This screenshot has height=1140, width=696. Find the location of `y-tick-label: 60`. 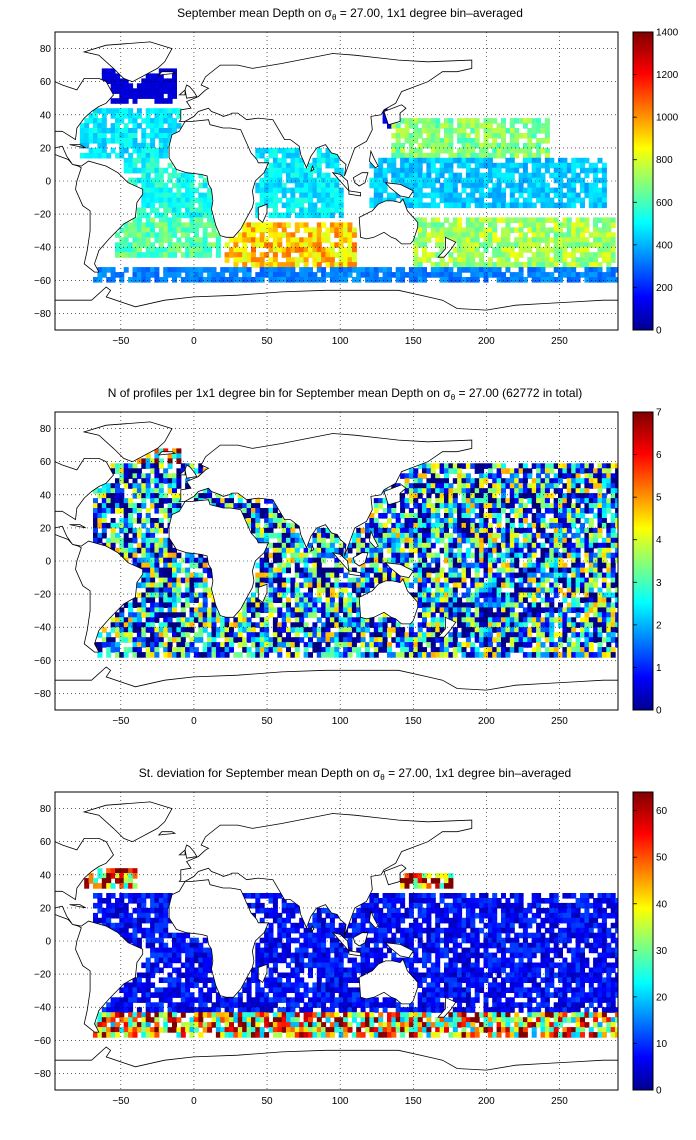

y-tick-label: 60 is located at coordinates (46, 82).